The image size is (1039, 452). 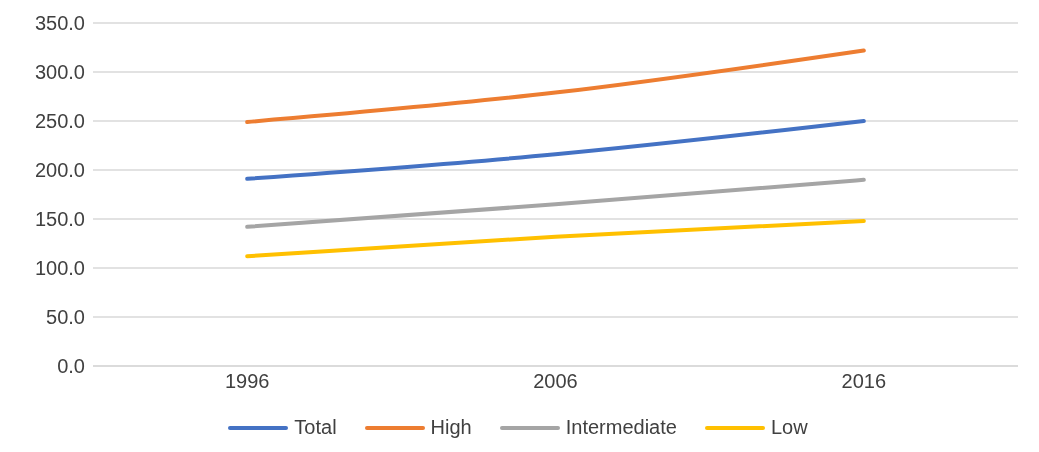 I want to click on legend-label: High, so click(x=450, y=427).